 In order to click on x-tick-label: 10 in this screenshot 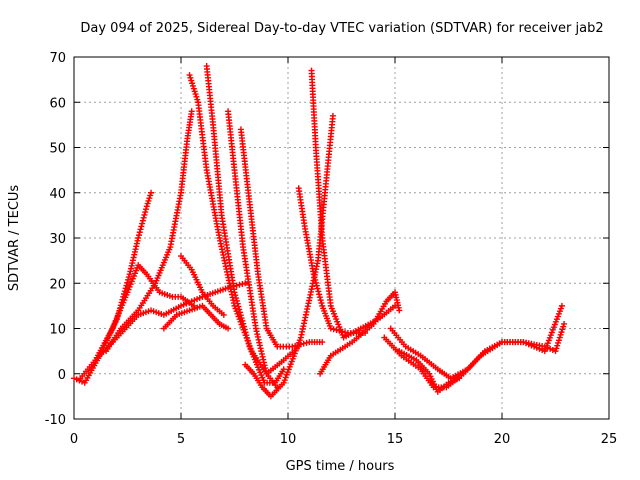, I will do `click(288, 439)`.